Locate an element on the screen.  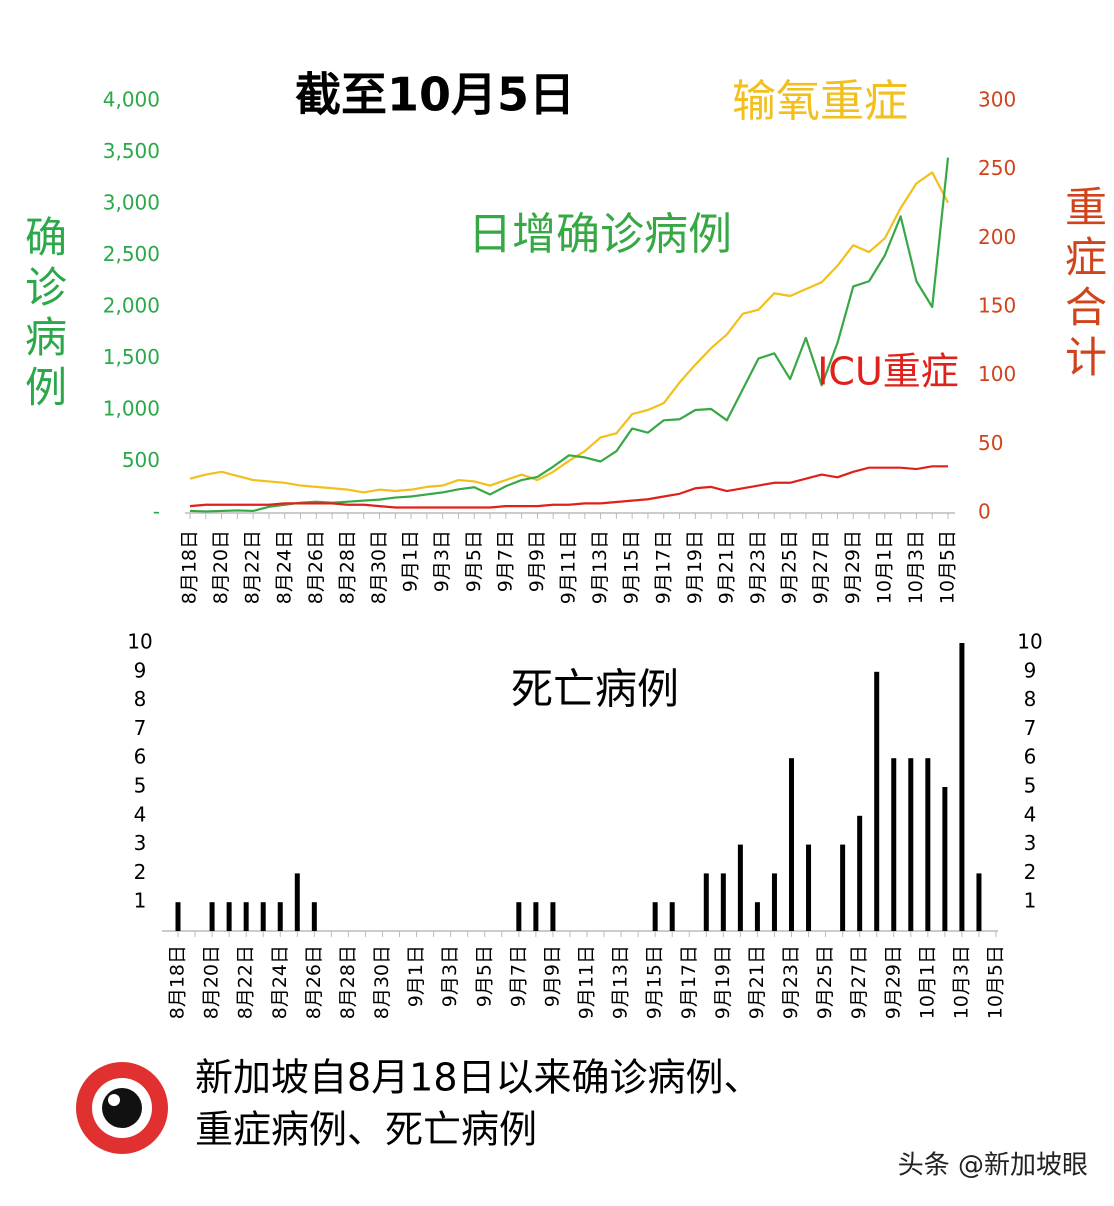
y2-tick-label: 300 is located at coordinates (997, 100).